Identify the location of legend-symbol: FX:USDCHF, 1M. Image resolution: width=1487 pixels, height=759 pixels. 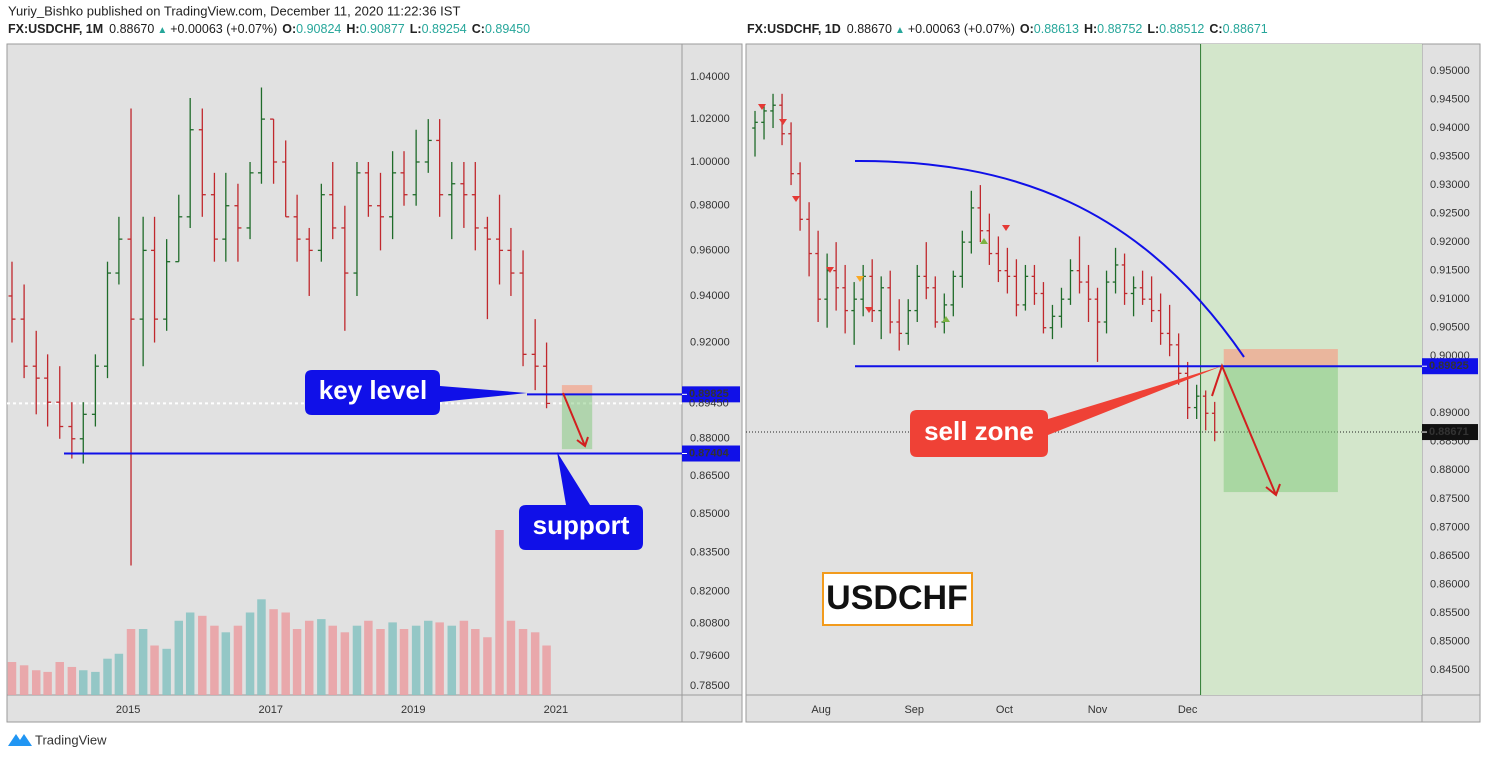
(55, 29).